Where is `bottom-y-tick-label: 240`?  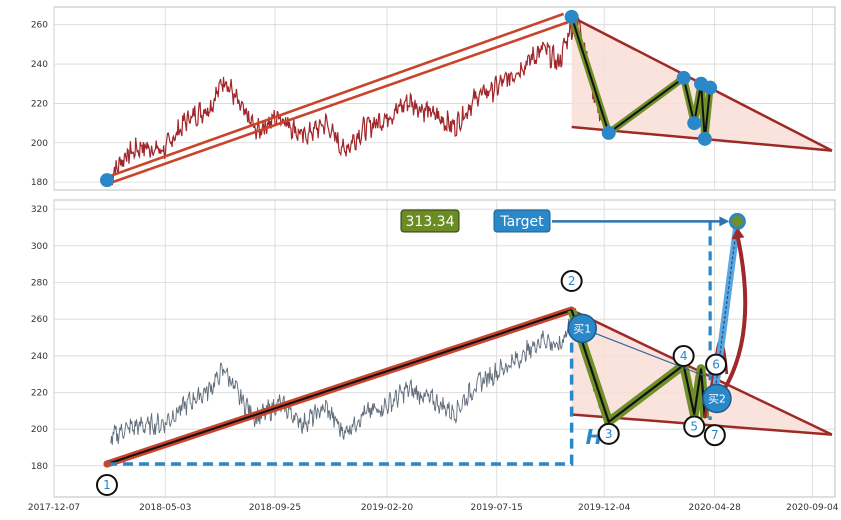
bottom-y-tick-label: 240 is located at coordinates (39, 357).